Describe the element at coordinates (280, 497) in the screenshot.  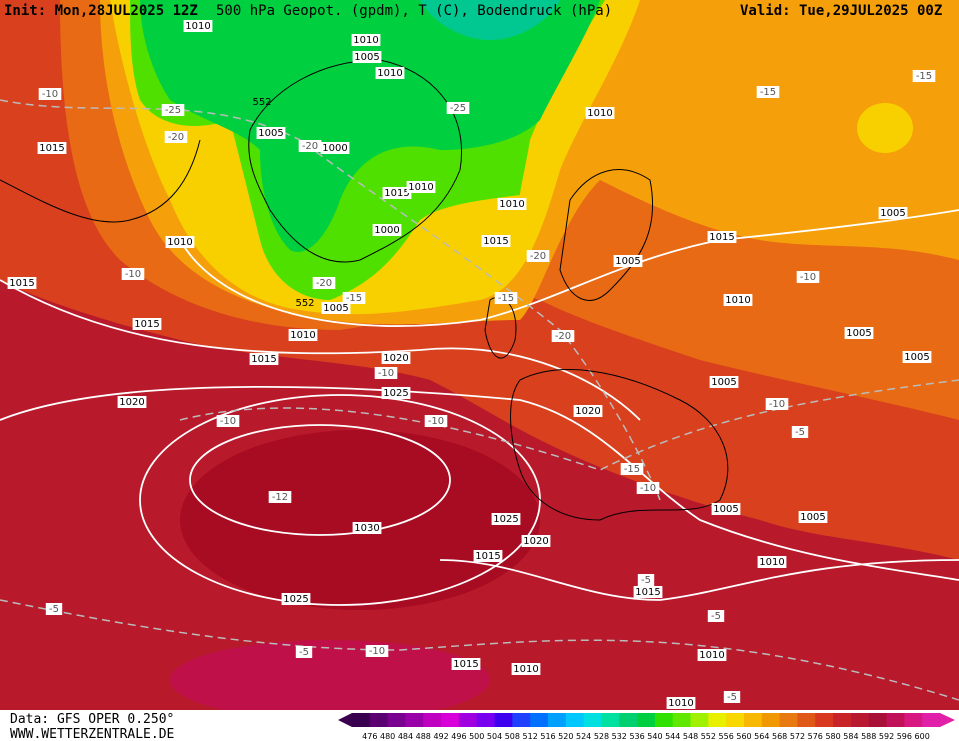
I see `isotherm-label: -12` at that location.